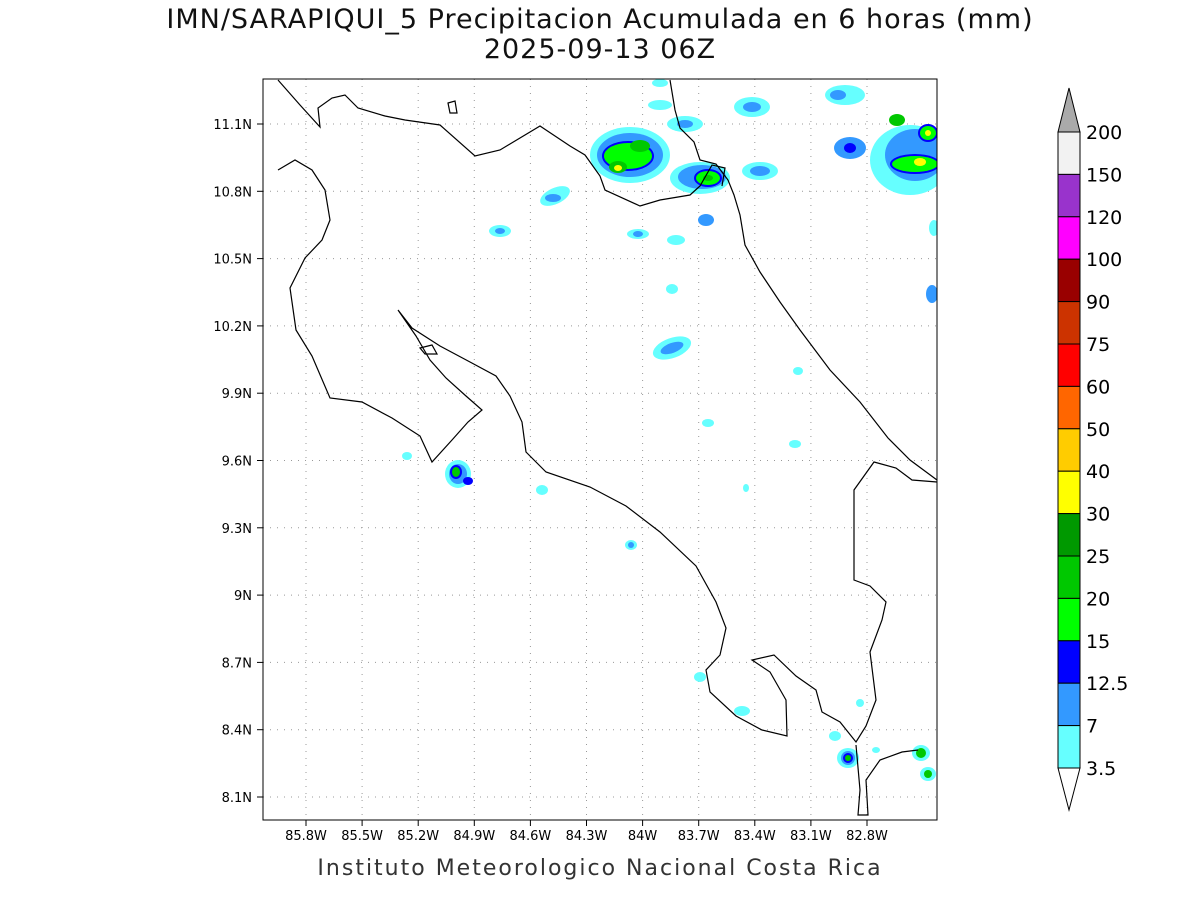  I want to click on colorbar-label: 3.5, so click(1101, 769).